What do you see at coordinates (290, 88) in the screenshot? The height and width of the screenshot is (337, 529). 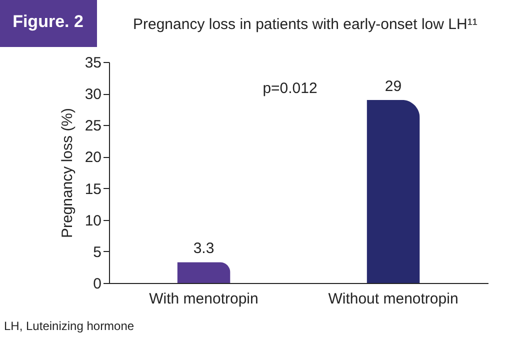 I see `annotation: p=0.012` at bounding box center [290, 88].